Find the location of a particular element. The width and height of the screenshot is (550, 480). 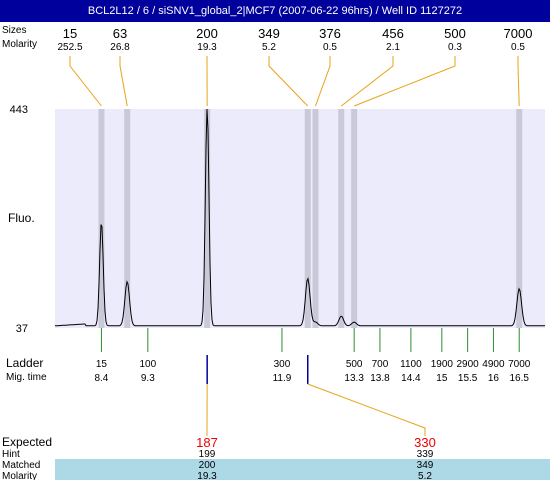

hint-size-label: 339 is located at coordinates (425, 454).